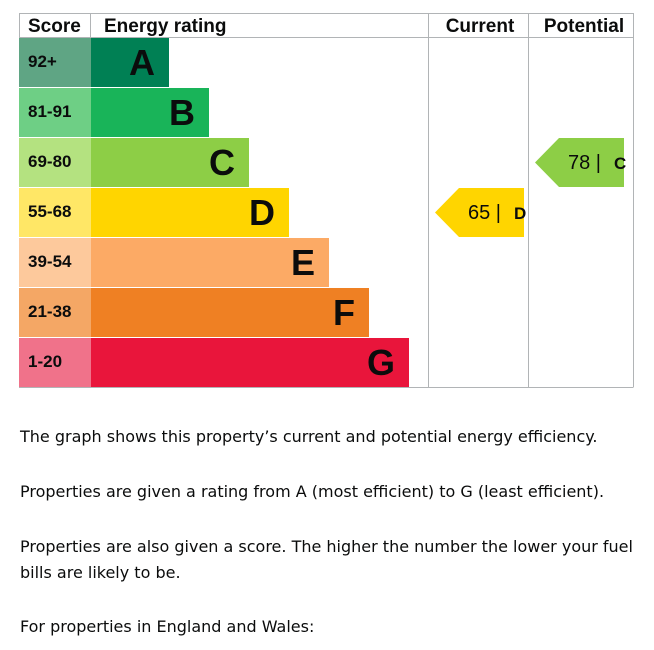 This screenshot has height=650, width=654. Describe the element at coordinates (620, 163) in the screenshot. I see `potential-rating-band-letter: C` at that location.